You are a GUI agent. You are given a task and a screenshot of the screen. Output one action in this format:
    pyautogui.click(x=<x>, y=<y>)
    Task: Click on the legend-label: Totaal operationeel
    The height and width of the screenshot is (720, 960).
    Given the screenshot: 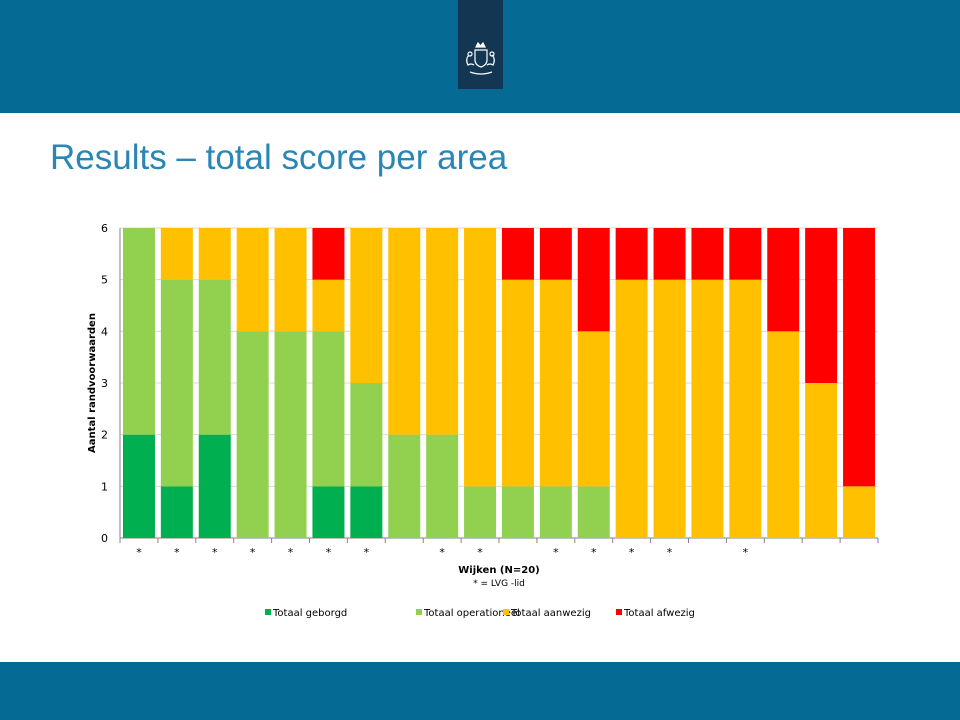 What is the action you would take?
    pyautogui.click(x=471, y=613)
    